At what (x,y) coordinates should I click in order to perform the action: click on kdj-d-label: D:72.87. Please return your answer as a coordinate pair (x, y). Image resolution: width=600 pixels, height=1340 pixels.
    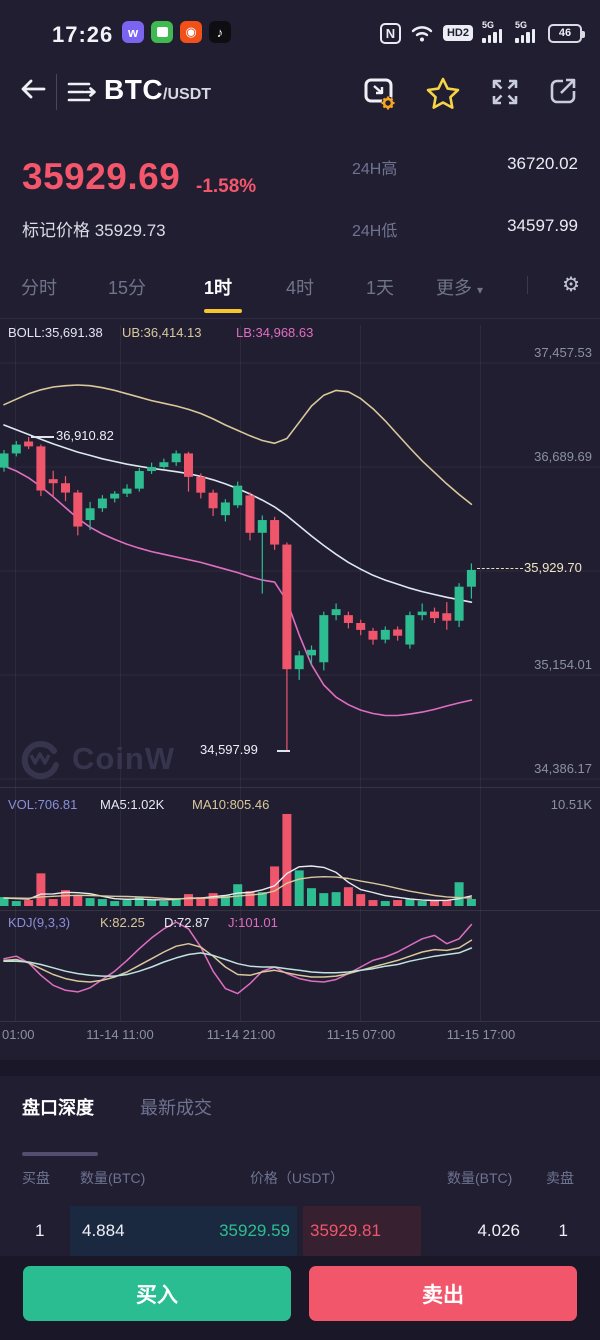
    Looking at the image, I should click on (187, 922).